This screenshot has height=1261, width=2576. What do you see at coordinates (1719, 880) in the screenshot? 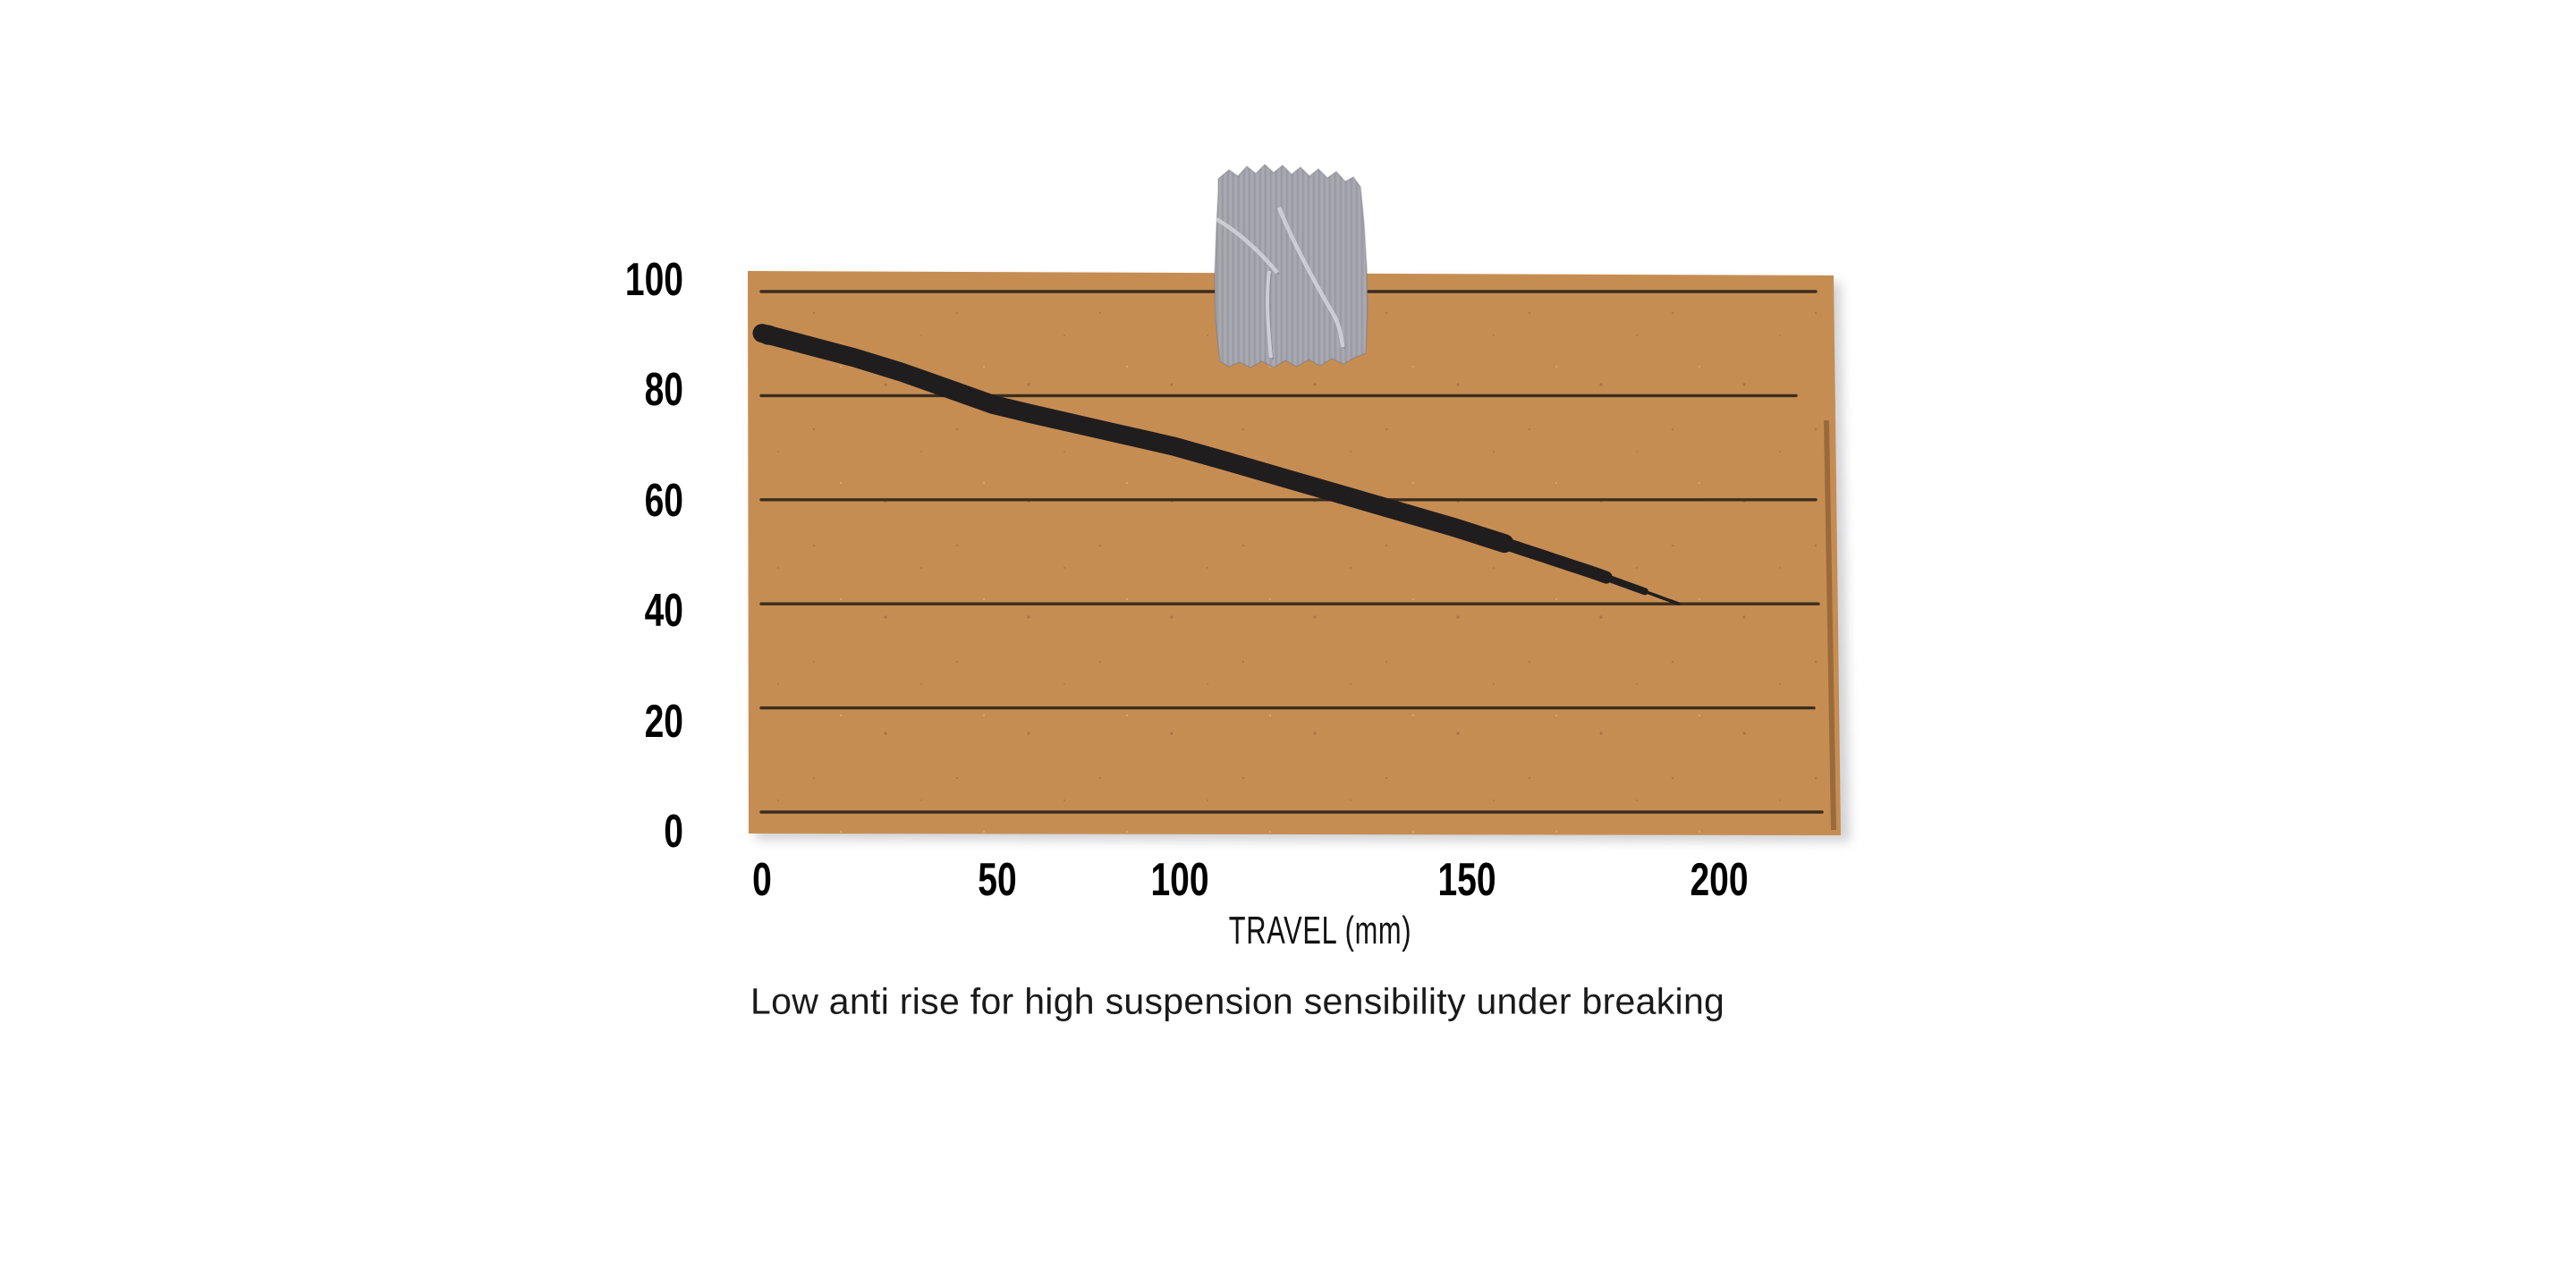
I see `x-tick-label-200: 200` at bounding box center [1719, 880].